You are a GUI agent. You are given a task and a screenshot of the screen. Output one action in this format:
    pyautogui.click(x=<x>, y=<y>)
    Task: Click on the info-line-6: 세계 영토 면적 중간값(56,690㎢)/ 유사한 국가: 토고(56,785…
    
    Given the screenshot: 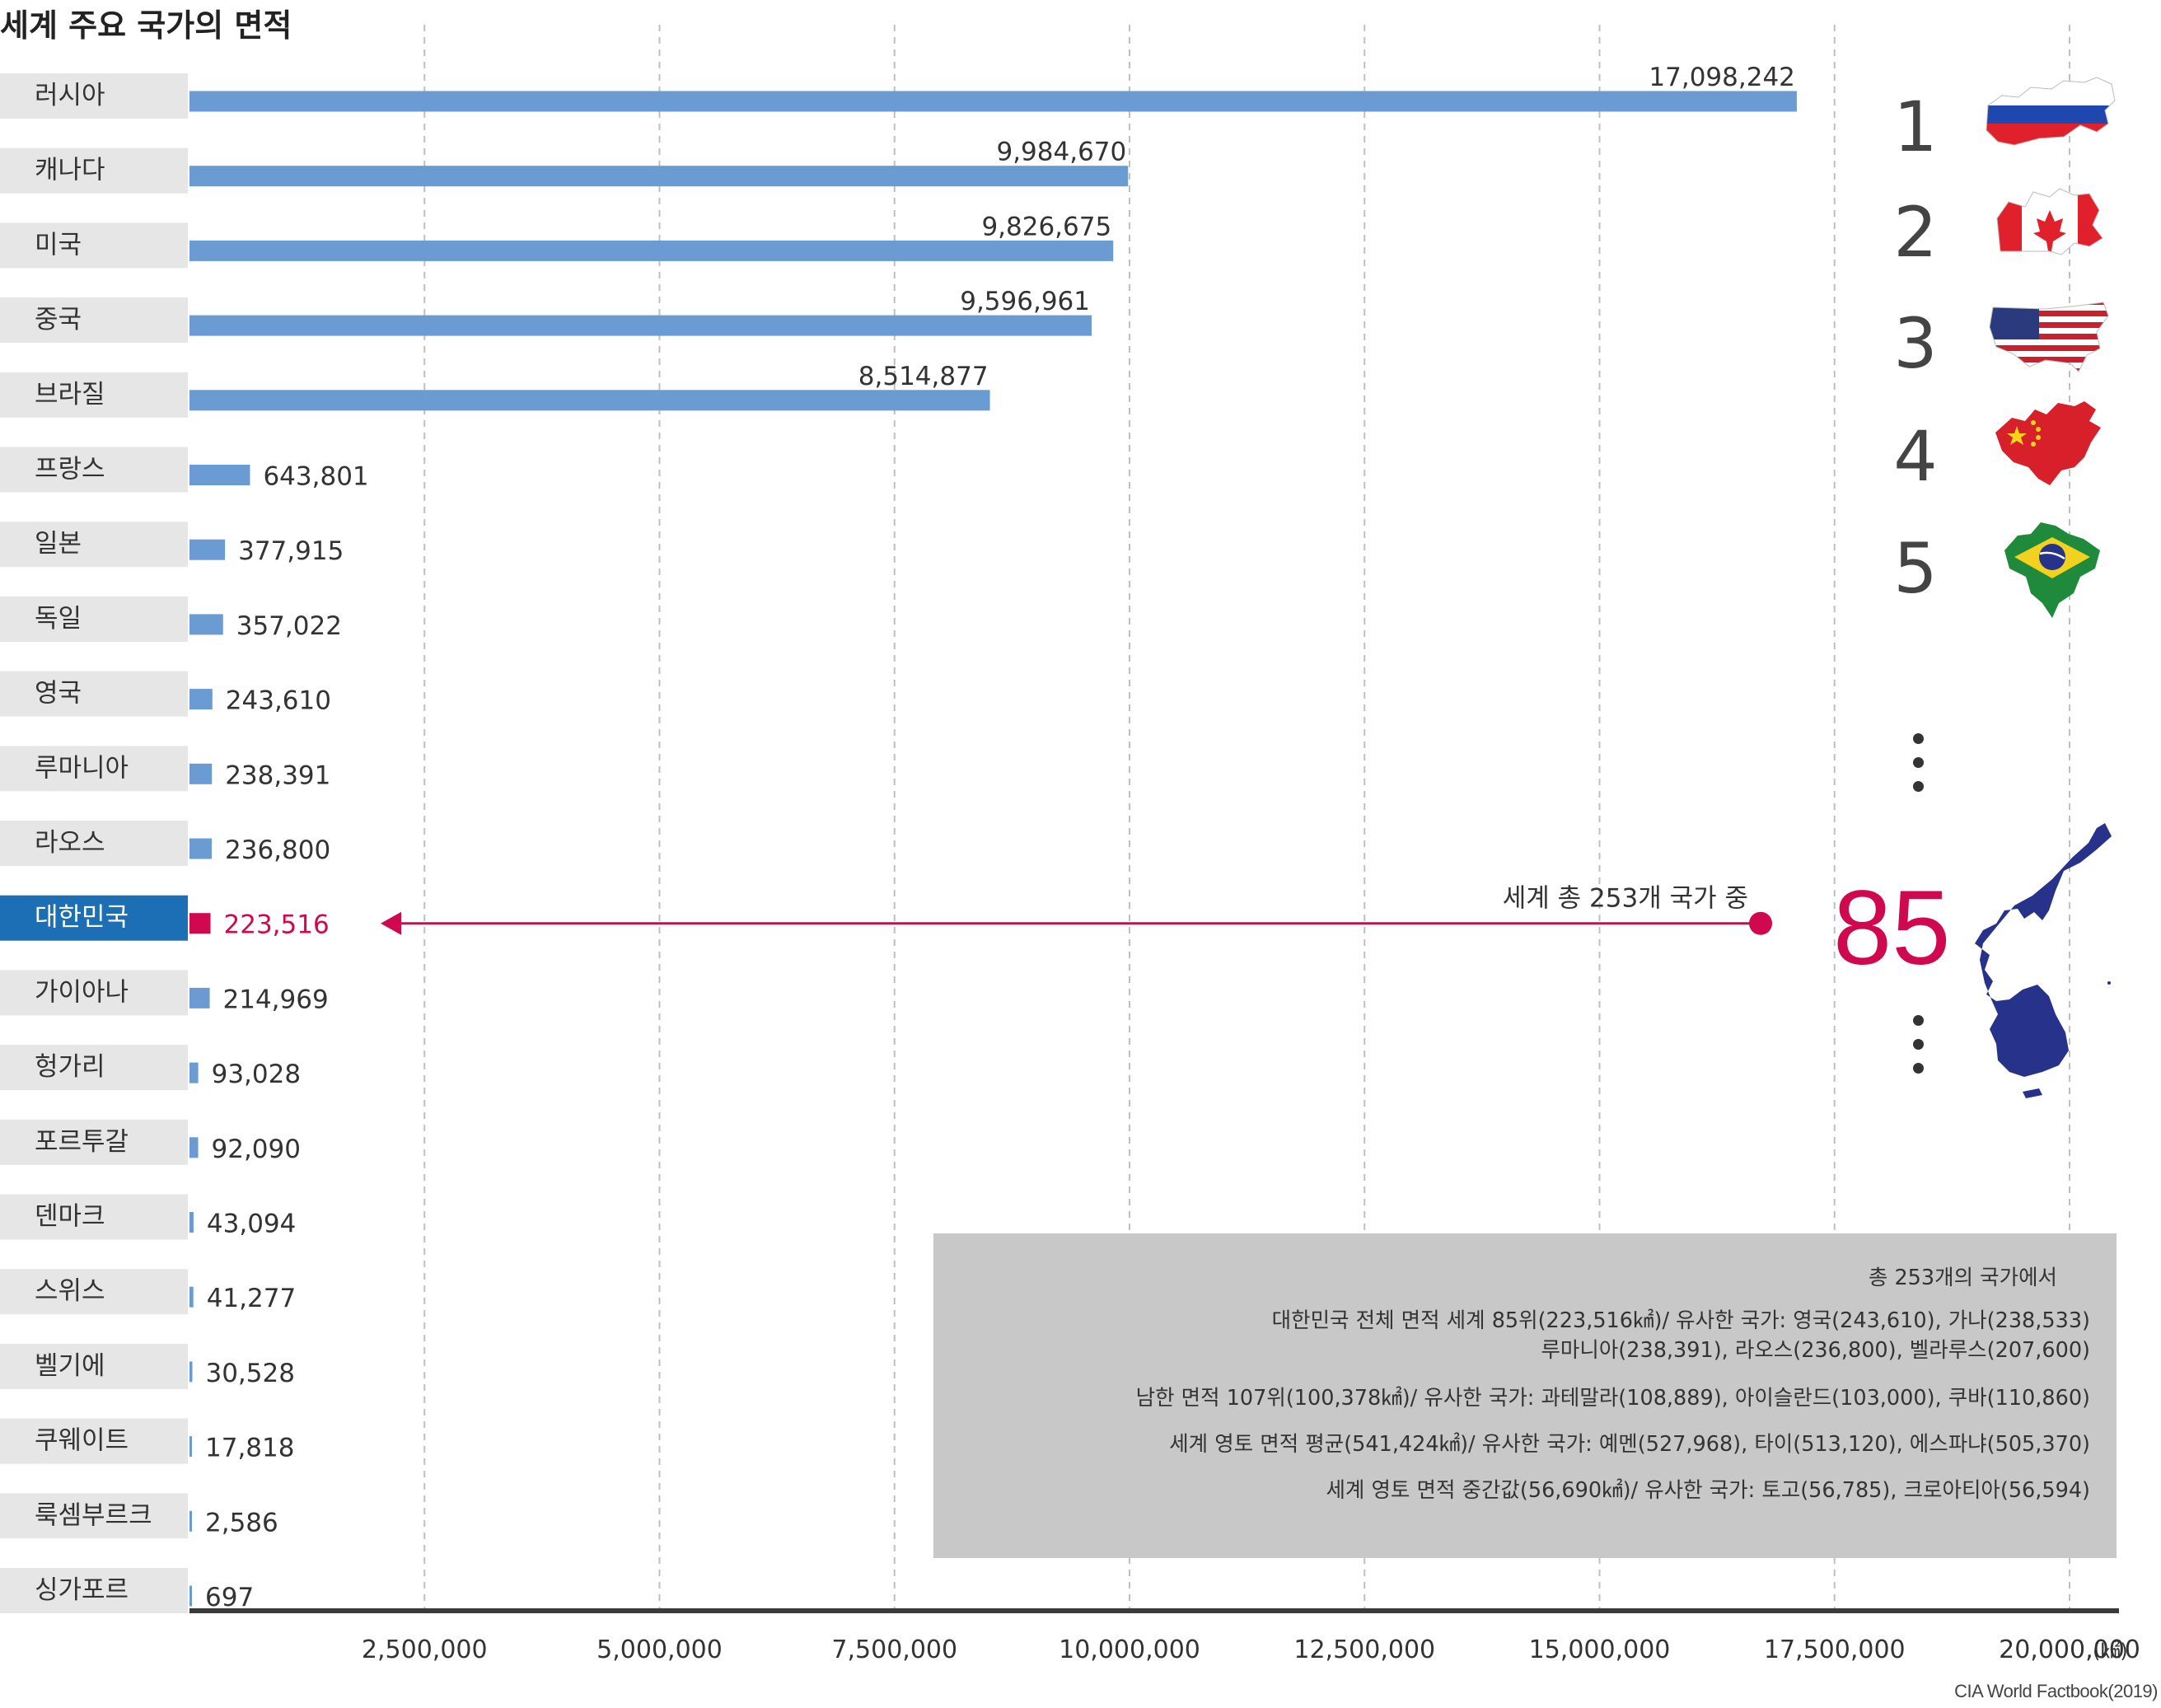 What is the action you would take?
    pyautogui.click(x=1708, y=1490)
    